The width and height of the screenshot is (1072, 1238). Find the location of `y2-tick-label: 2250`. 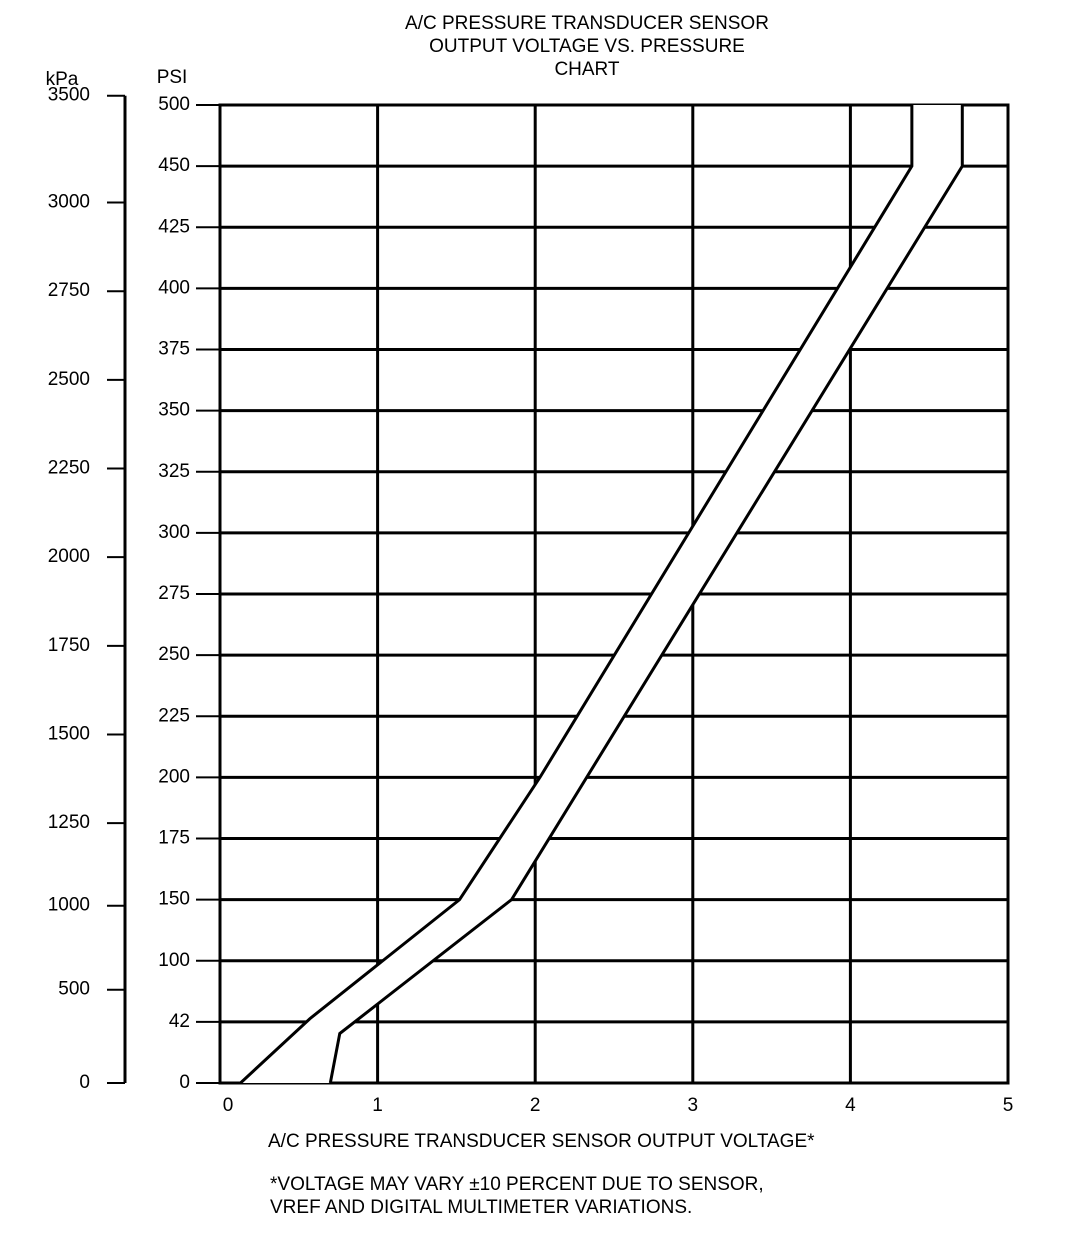

y2-tick-label: 2250 is located at coordinates (69, 468).